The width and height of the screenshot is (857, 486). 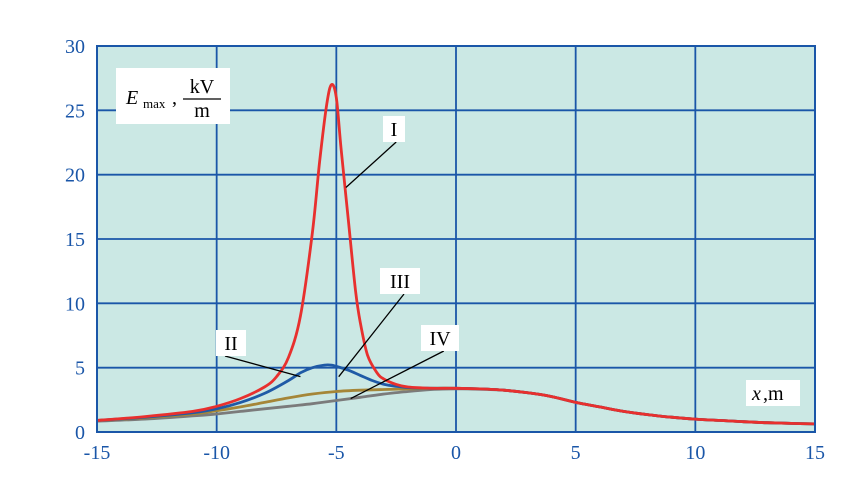 I want to click on annotation-box-II, so click(x=231, y=343).